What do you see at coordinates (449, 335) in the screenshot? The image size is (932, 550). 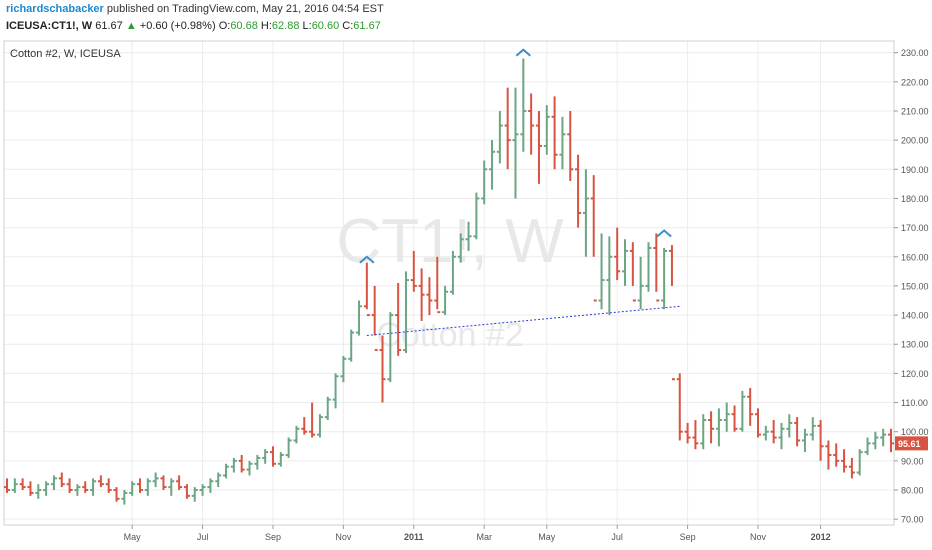 I see `watermark-name: Cotton #2` at bounding box center [449, 335].